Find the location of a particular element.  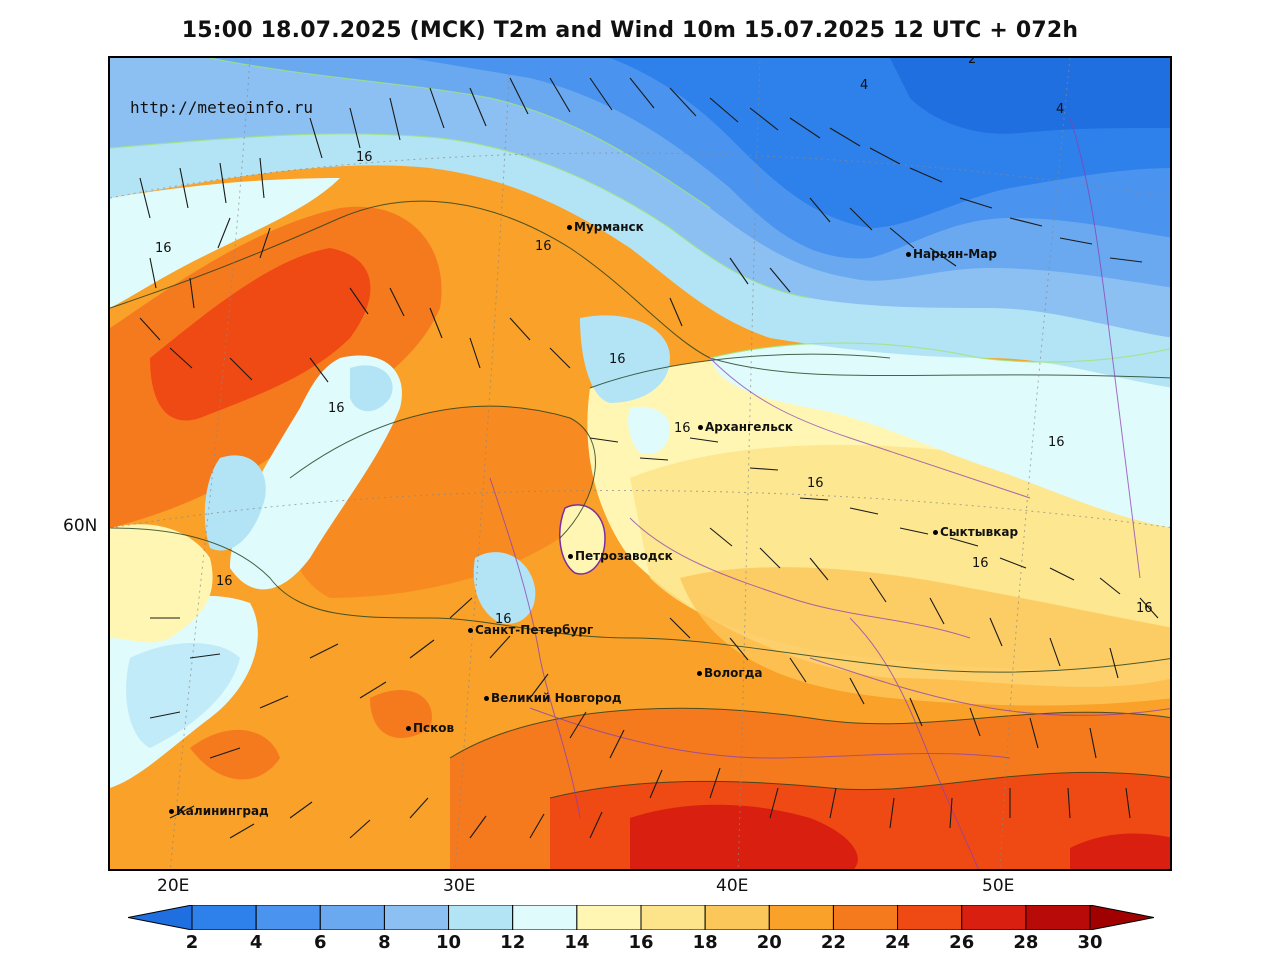

colorbar-tick-label: 20 is located at coordinates (769, 942).